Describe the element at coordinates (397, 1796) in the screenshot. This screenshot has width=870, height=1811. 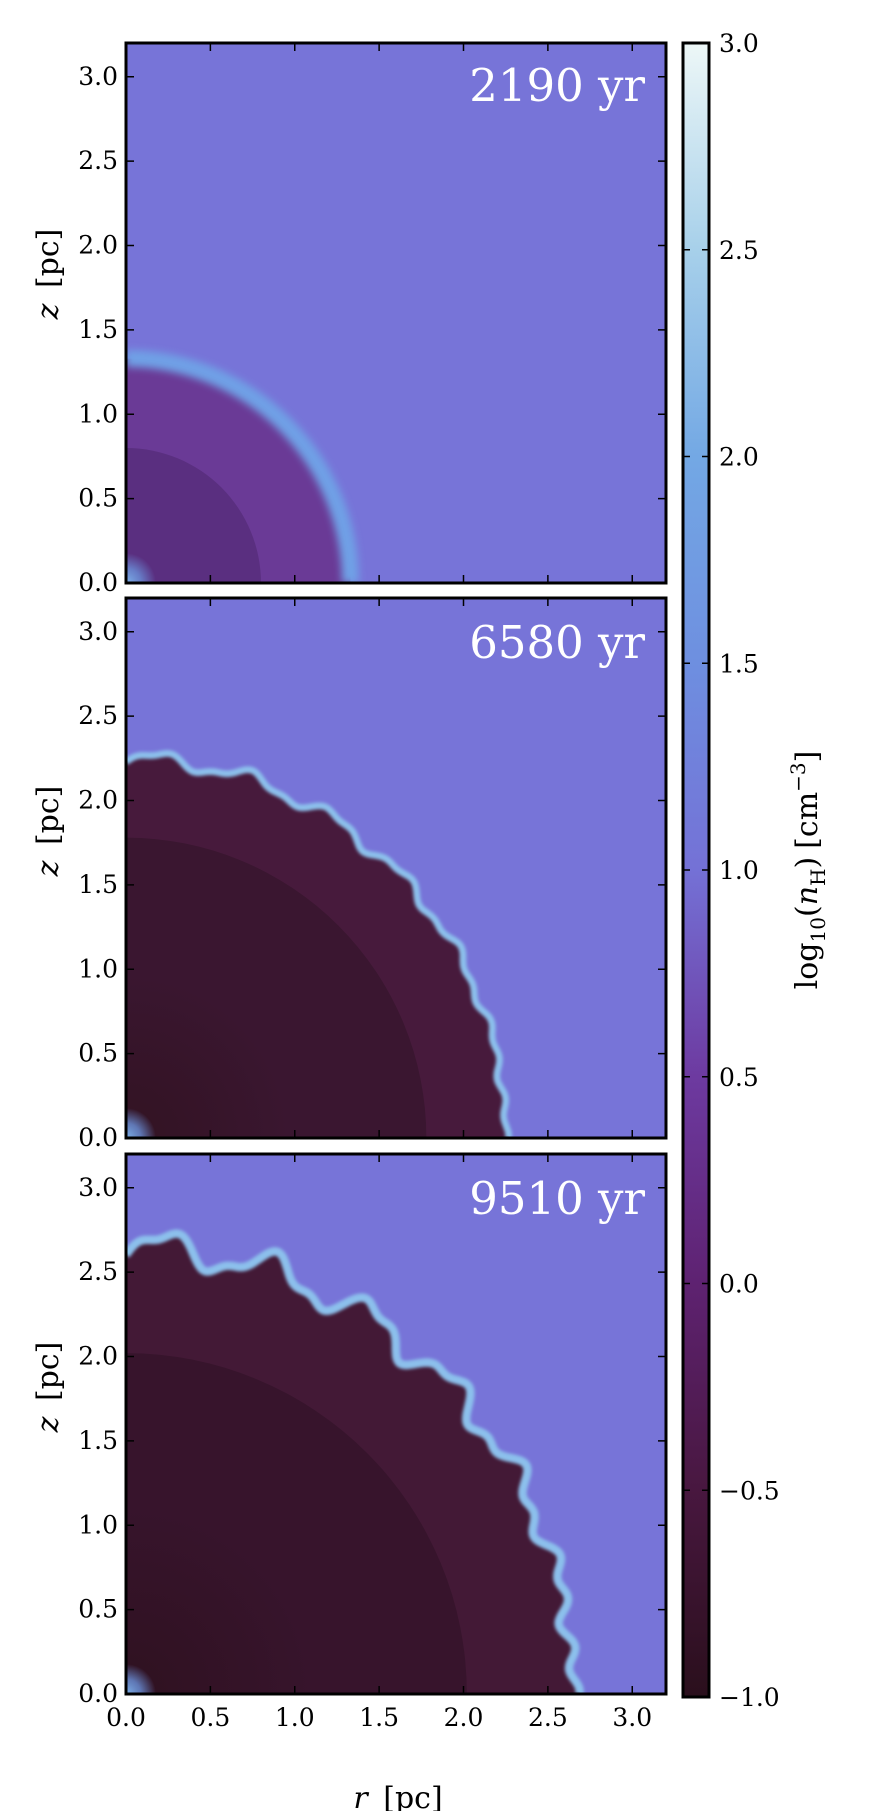
I see `x-axis-label: r [pc]` at that location.